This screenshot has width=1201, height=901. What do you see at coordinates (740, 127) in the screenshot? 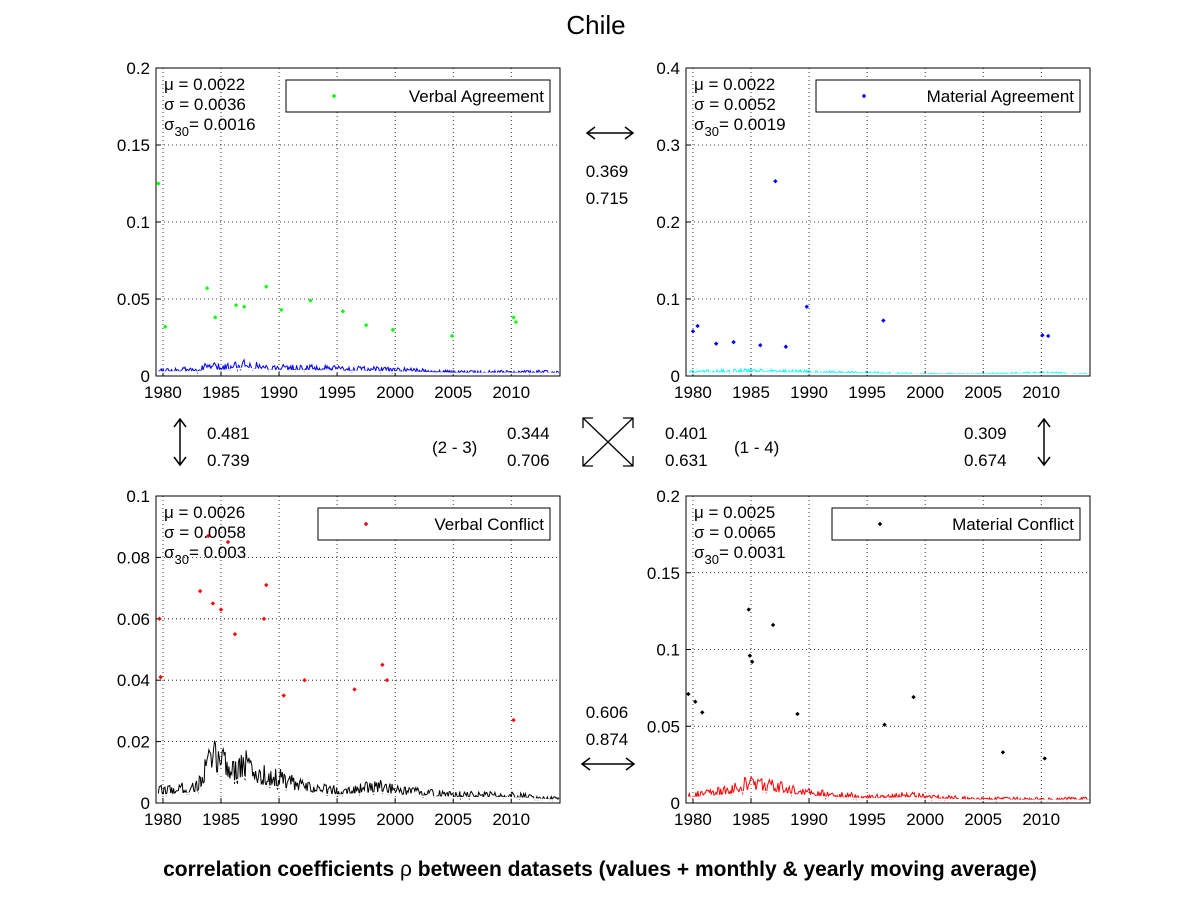
I see `stat-sigma30: σ30= 0.0019` at bounding box center [740, 127].